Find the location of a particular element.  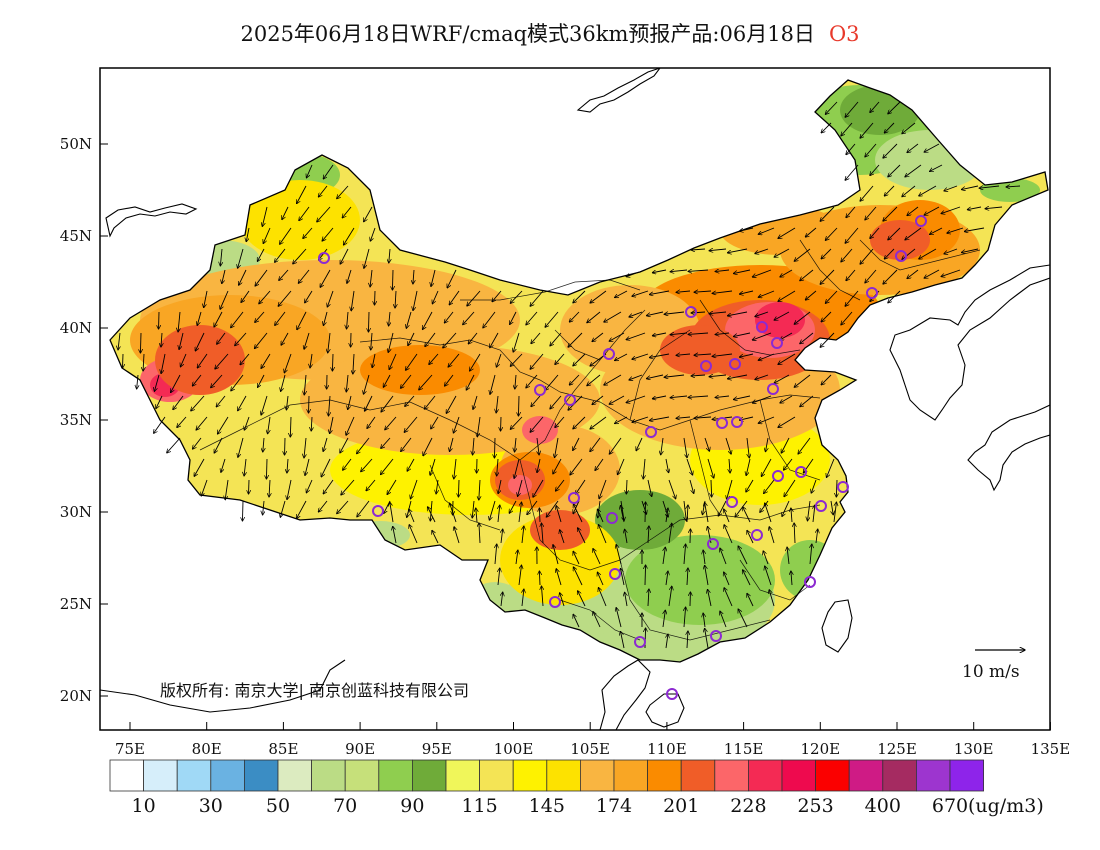

colorbar-label: 228 is located at coordinates (748, 806).